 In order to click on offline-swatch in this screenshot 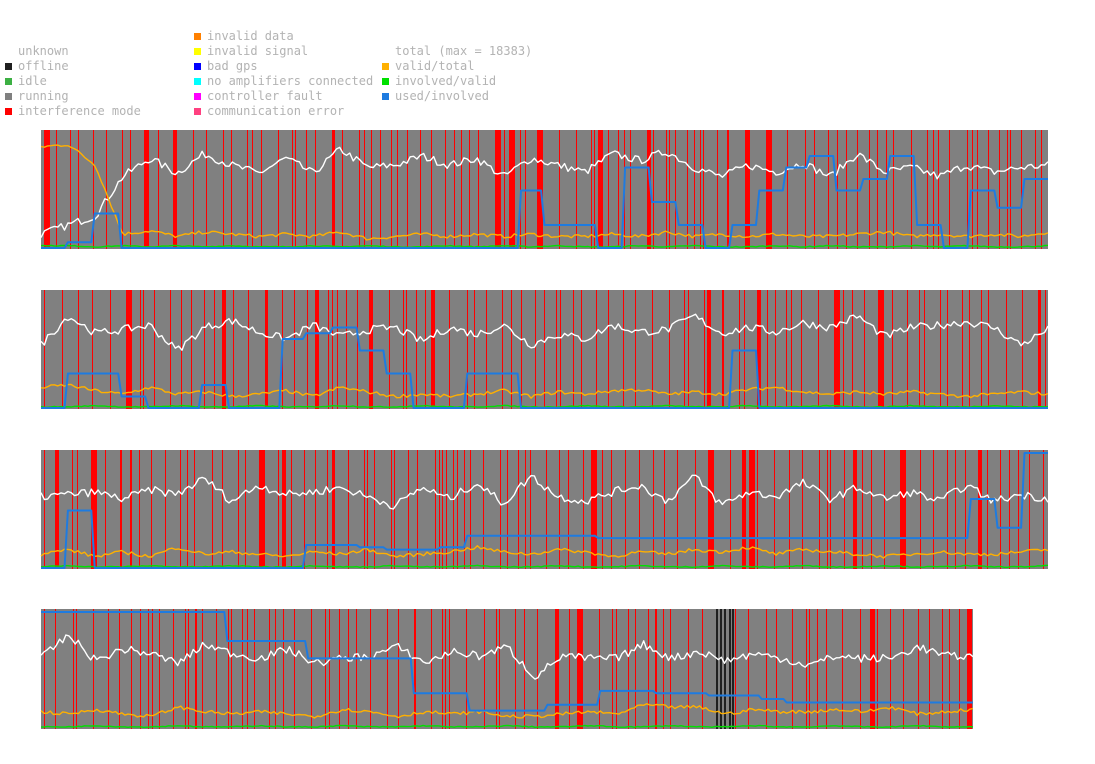, I will do `click(8, 66)`.